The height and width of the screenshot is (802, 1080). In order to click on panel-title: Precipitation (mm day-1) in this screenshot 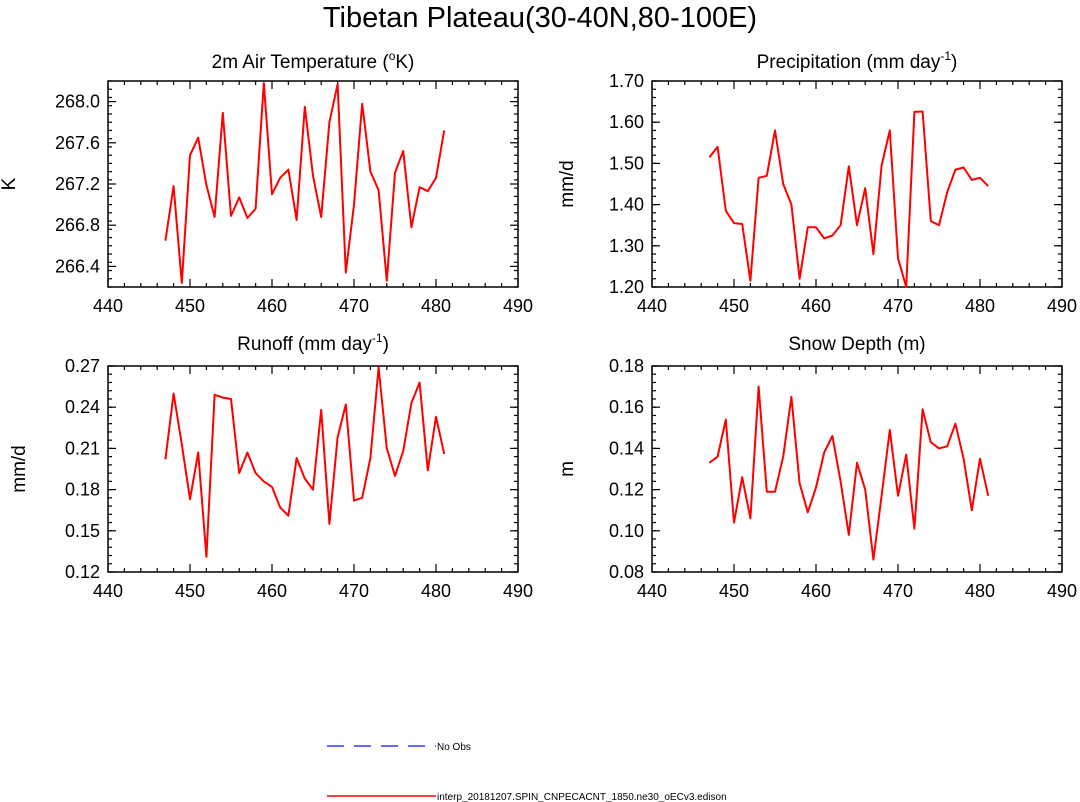, I will do `click(857, 61)`.